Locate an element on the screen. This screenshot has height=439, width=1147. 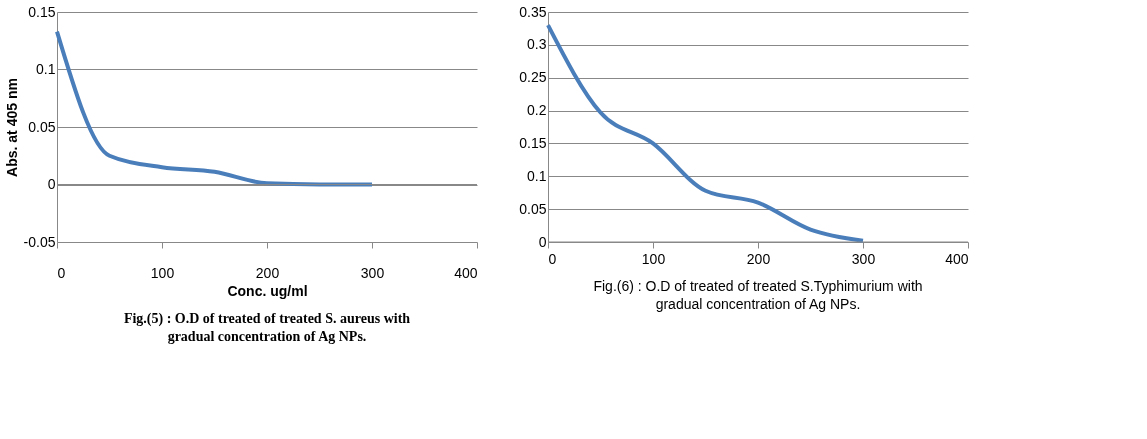
y-tick-label: 0.35 is located at coordinates (533, 11).